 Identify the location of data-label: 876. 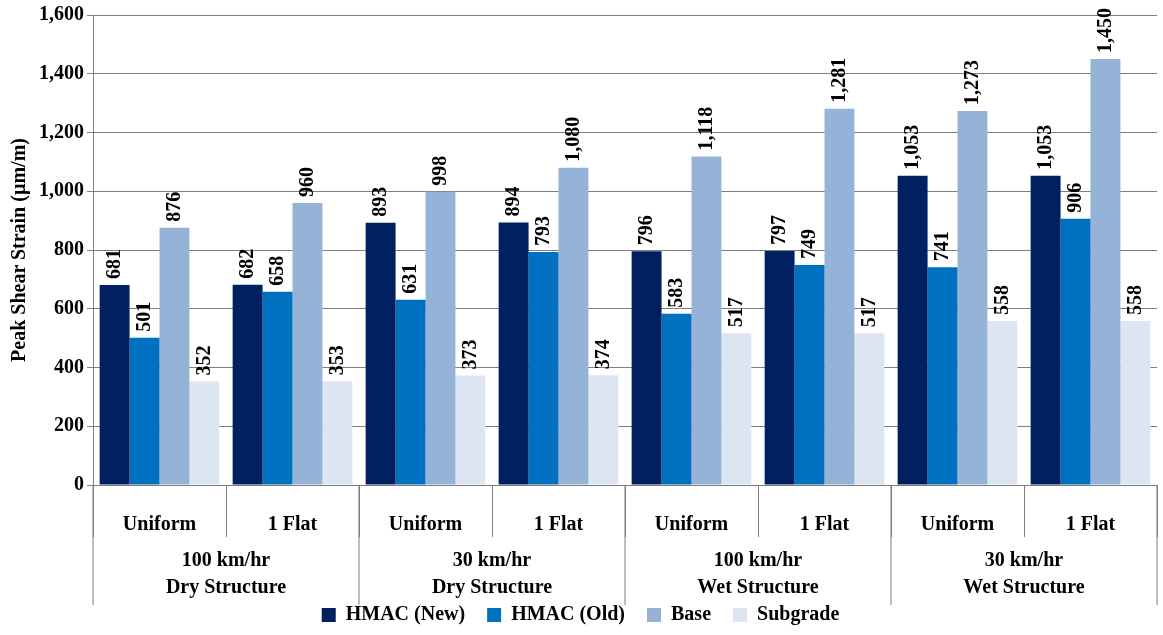
(172, 206).